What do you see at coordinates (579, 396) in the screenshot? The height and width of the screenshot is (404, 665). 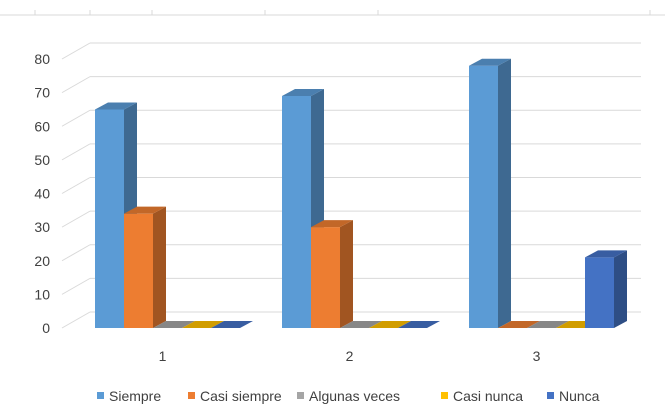 I see `legend-label: Nunca` at bounding box center [579, 396].